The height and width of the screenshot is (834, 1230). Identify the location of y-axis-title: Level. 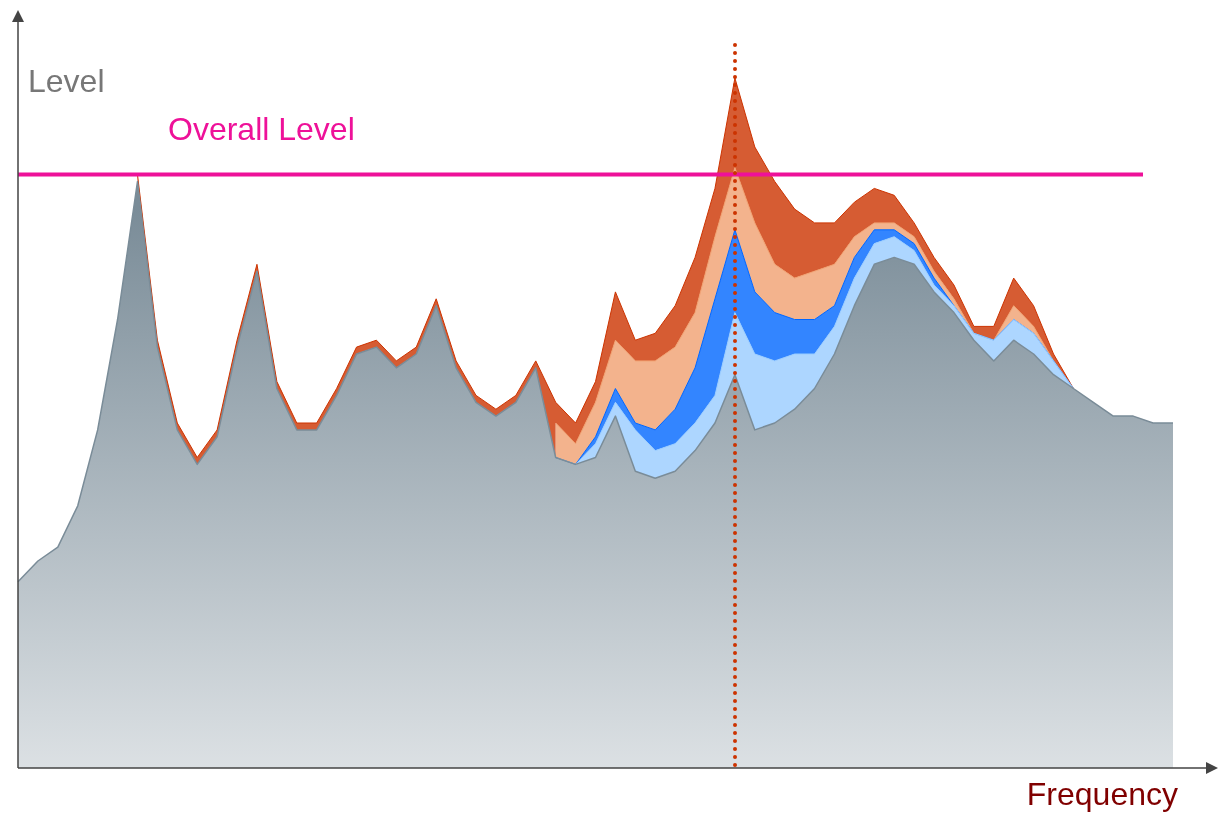
(66, 81).